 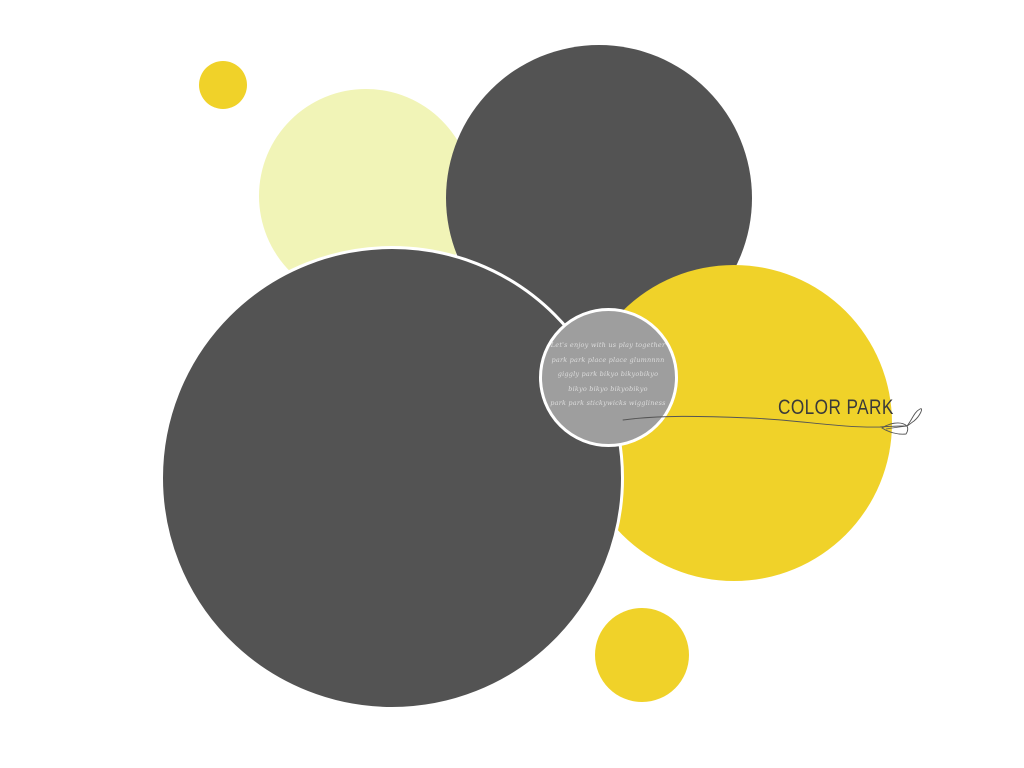 What do you see at coordinates (772, 421) in the screenshot?
I see `leaf-swirl-line-icon` at bounding box center [772, 421].